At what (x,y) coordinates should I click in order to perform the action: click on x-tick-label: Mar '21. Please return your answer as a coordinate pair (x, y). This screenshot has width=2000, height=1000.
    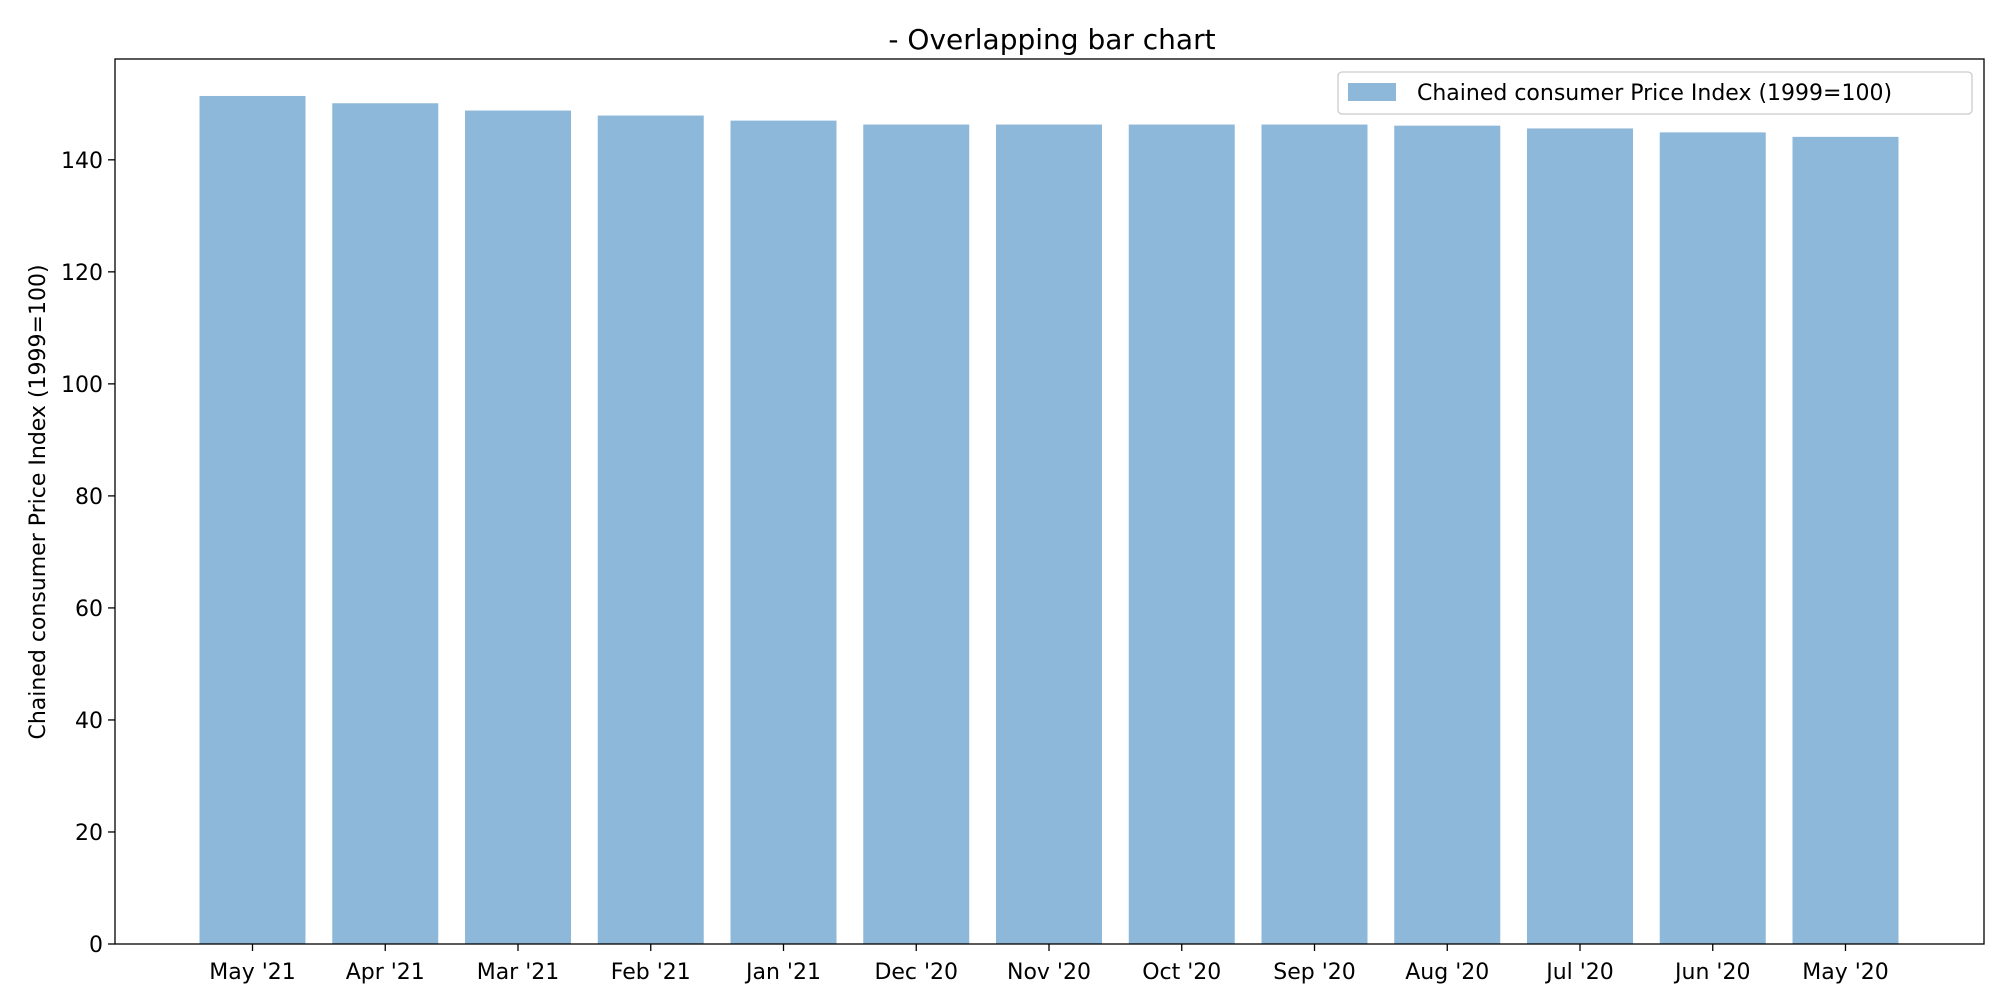
    Looking at the image, I should click on (518, 972).